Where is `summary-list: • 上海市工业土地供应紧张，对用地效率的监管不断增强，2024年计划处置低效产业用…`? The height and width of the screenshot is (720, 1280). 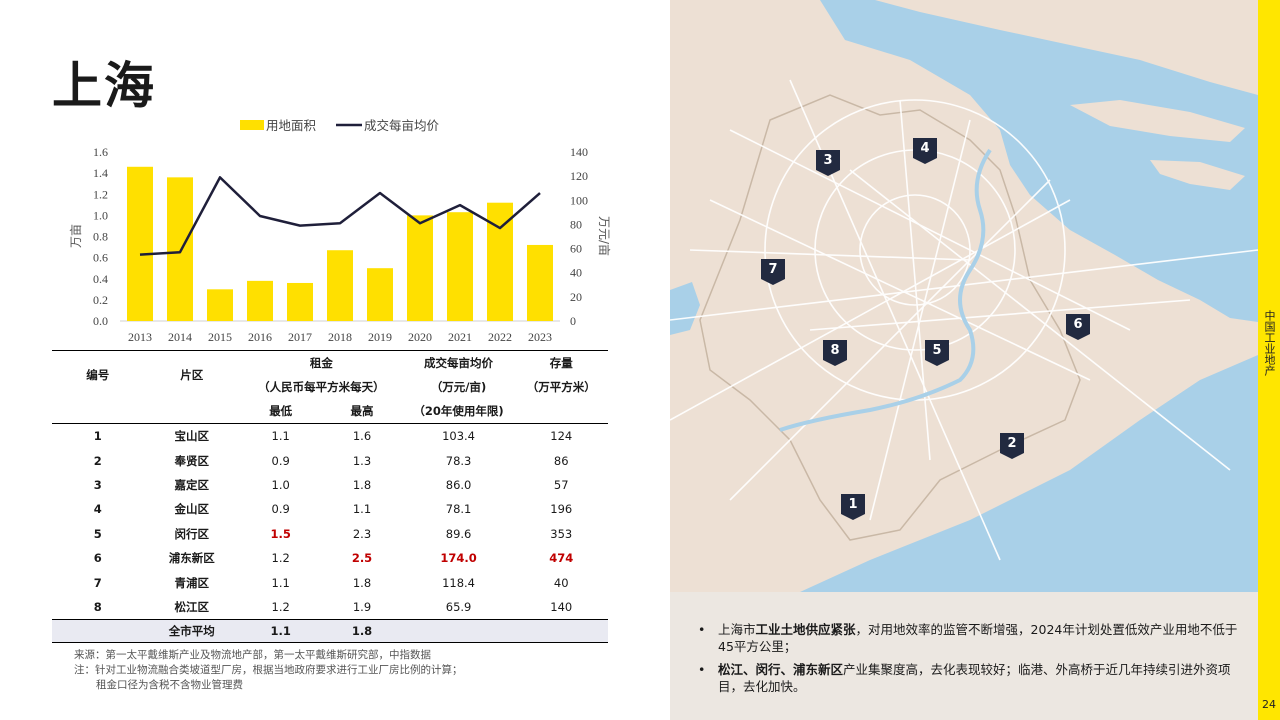
summary-list: • 上海市工业土地供应紧张，对用地效率的监管不断增强，2024年计划处置低效产业用… is located at coordinates (968, 661).